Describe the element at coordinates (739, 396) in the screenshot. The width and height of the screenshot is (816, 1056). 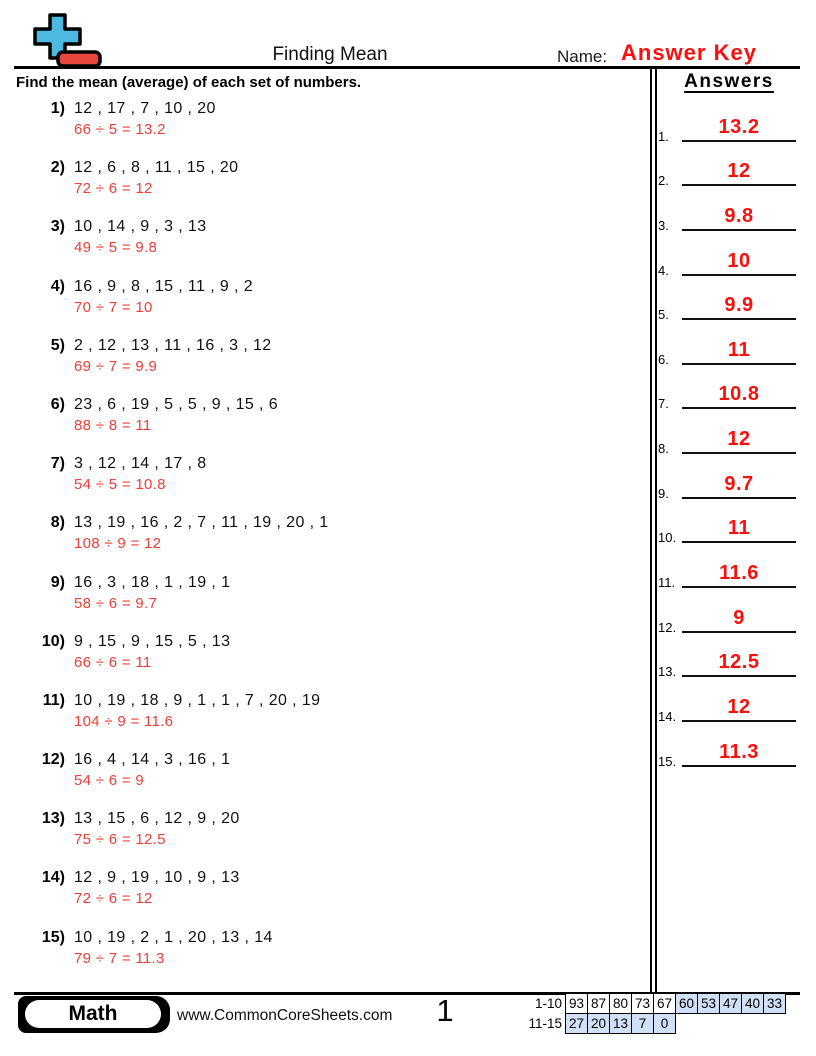
I see `answer-blank-line: 10.8` at that location.